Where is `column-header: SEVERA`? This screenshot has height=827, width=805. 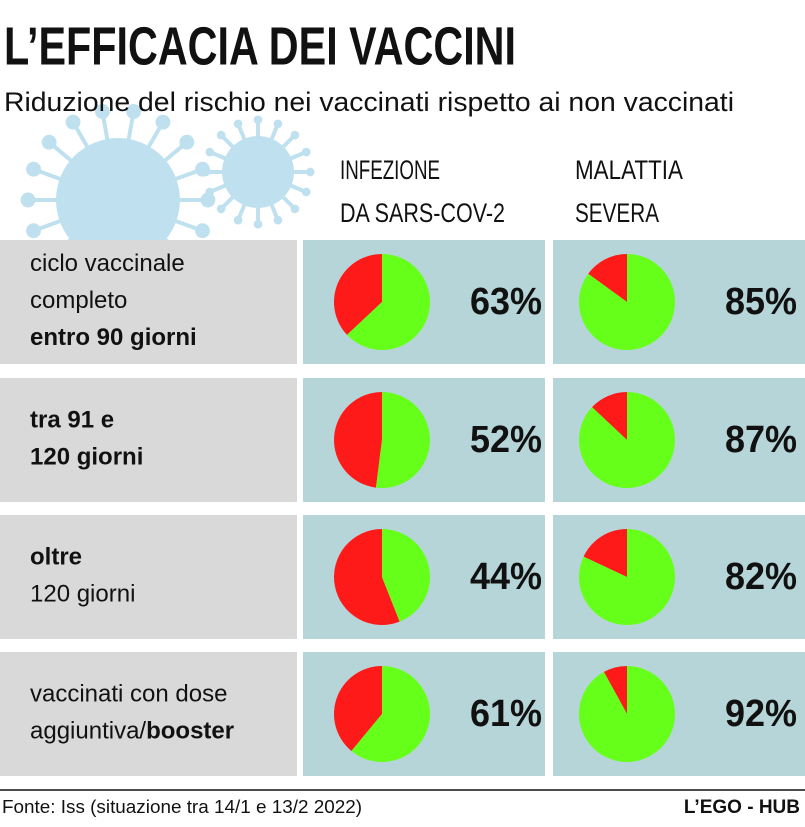 column-header: SEVERA is located at coordinates (617, 213).